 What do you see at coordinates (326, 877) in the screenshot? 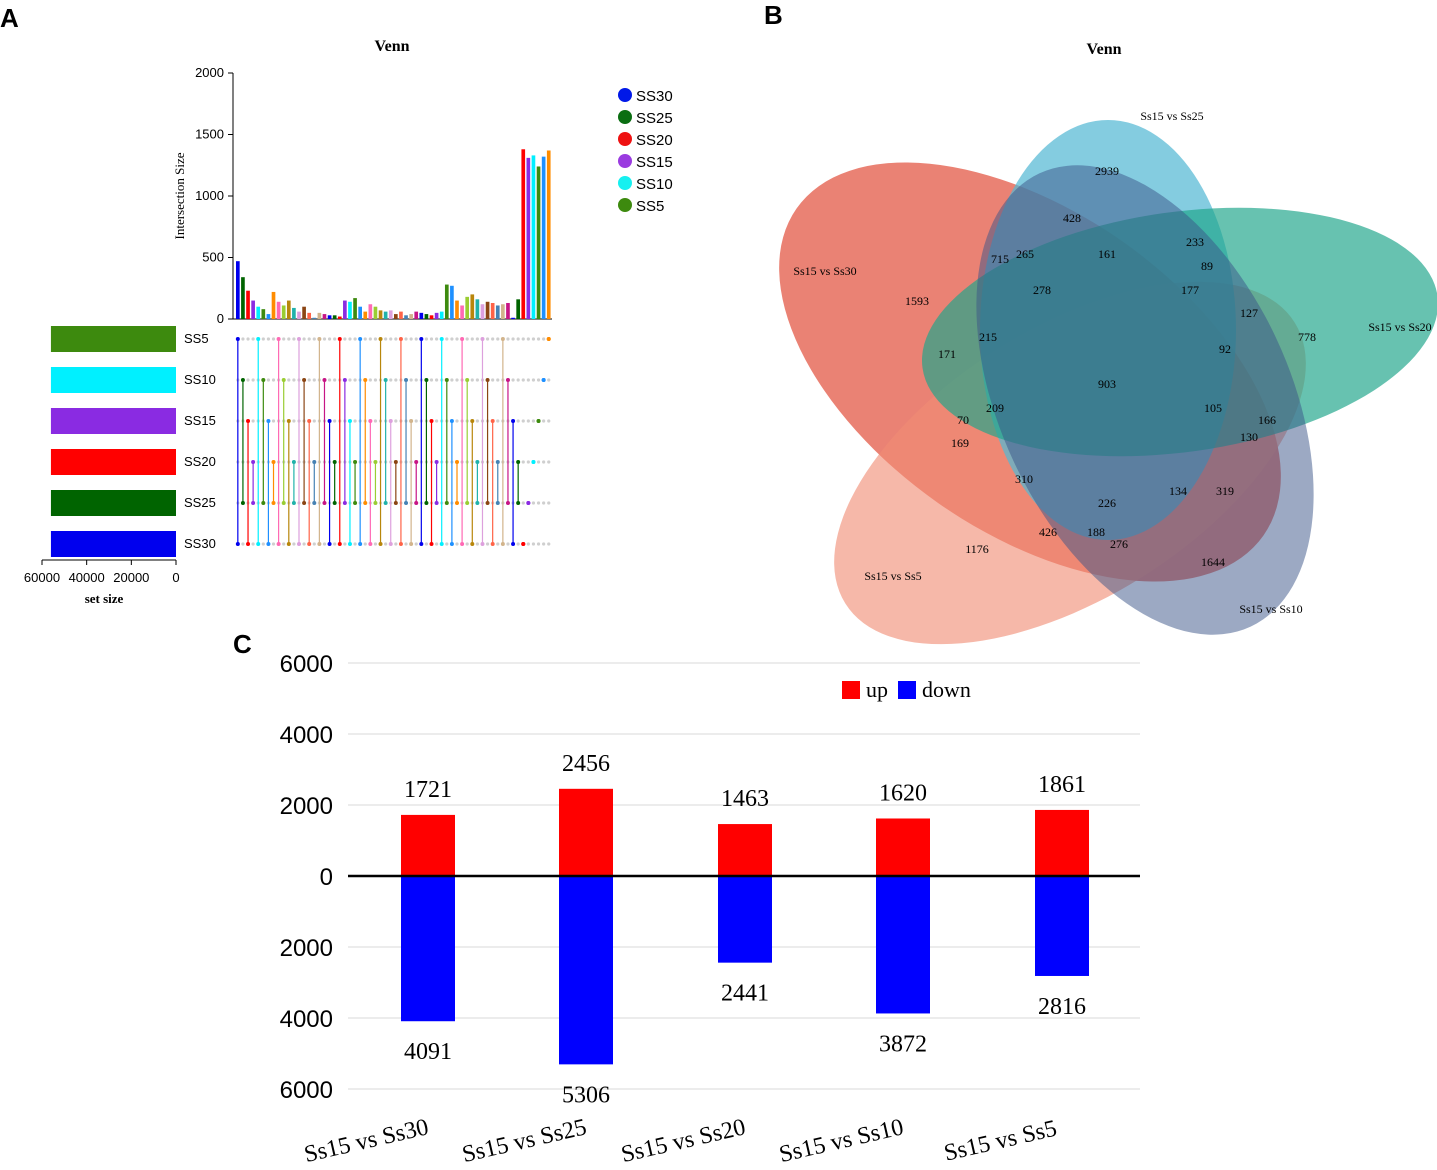
I see `y-tick-label: 0` at bounding box center [326, 877].